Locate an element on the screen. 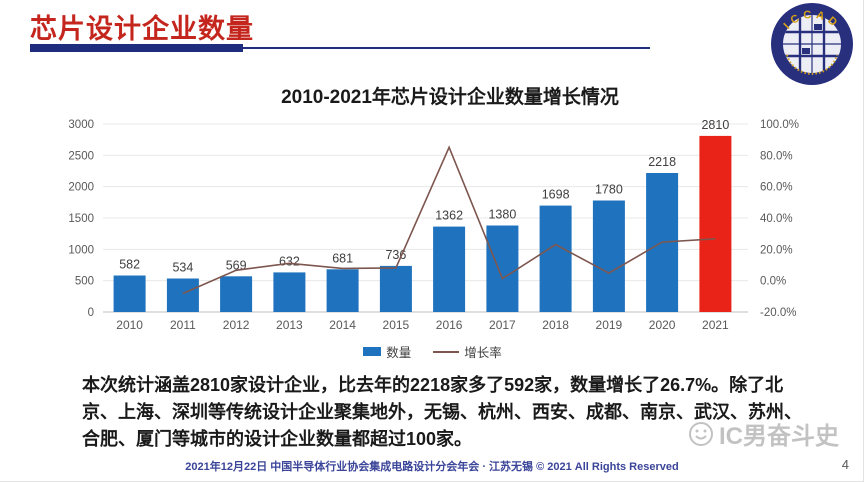 This screenshot has height=482, width=864. bar-2016 is located at coordinates (449, 269).